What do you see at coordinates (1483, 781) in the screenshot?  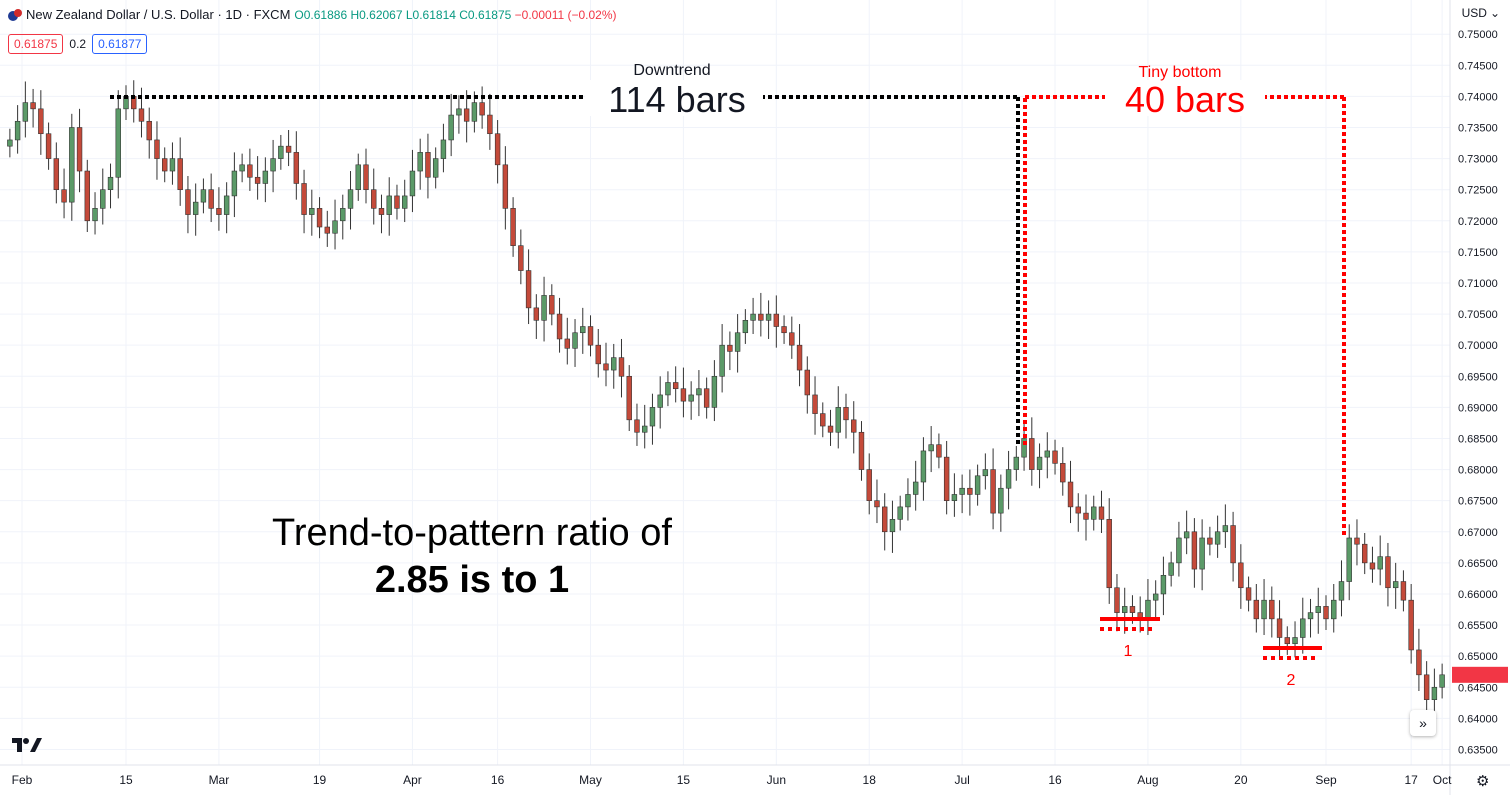 I see `gear-icon: ⚙` at bounding box center [1483, 781].